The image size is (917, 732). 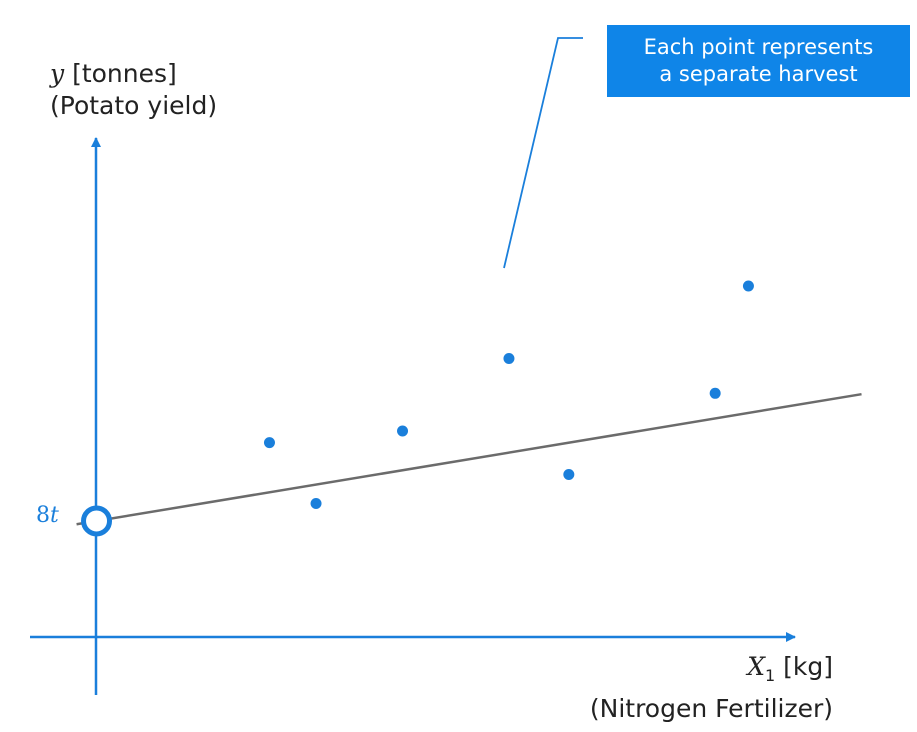 I want to click on intercept-label: 8t, so click(x=47, y=515).